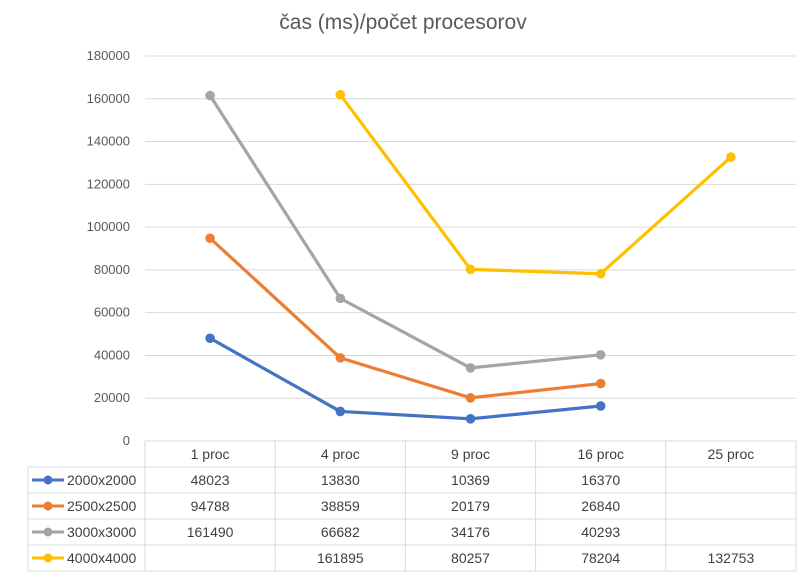 Image resolution: width=807 pixels, height=580 pixels. What do you see at coordinates (470, 480) in the screenshot?
I see `table-cell-value: 10369` at bounding box center [470, 480].